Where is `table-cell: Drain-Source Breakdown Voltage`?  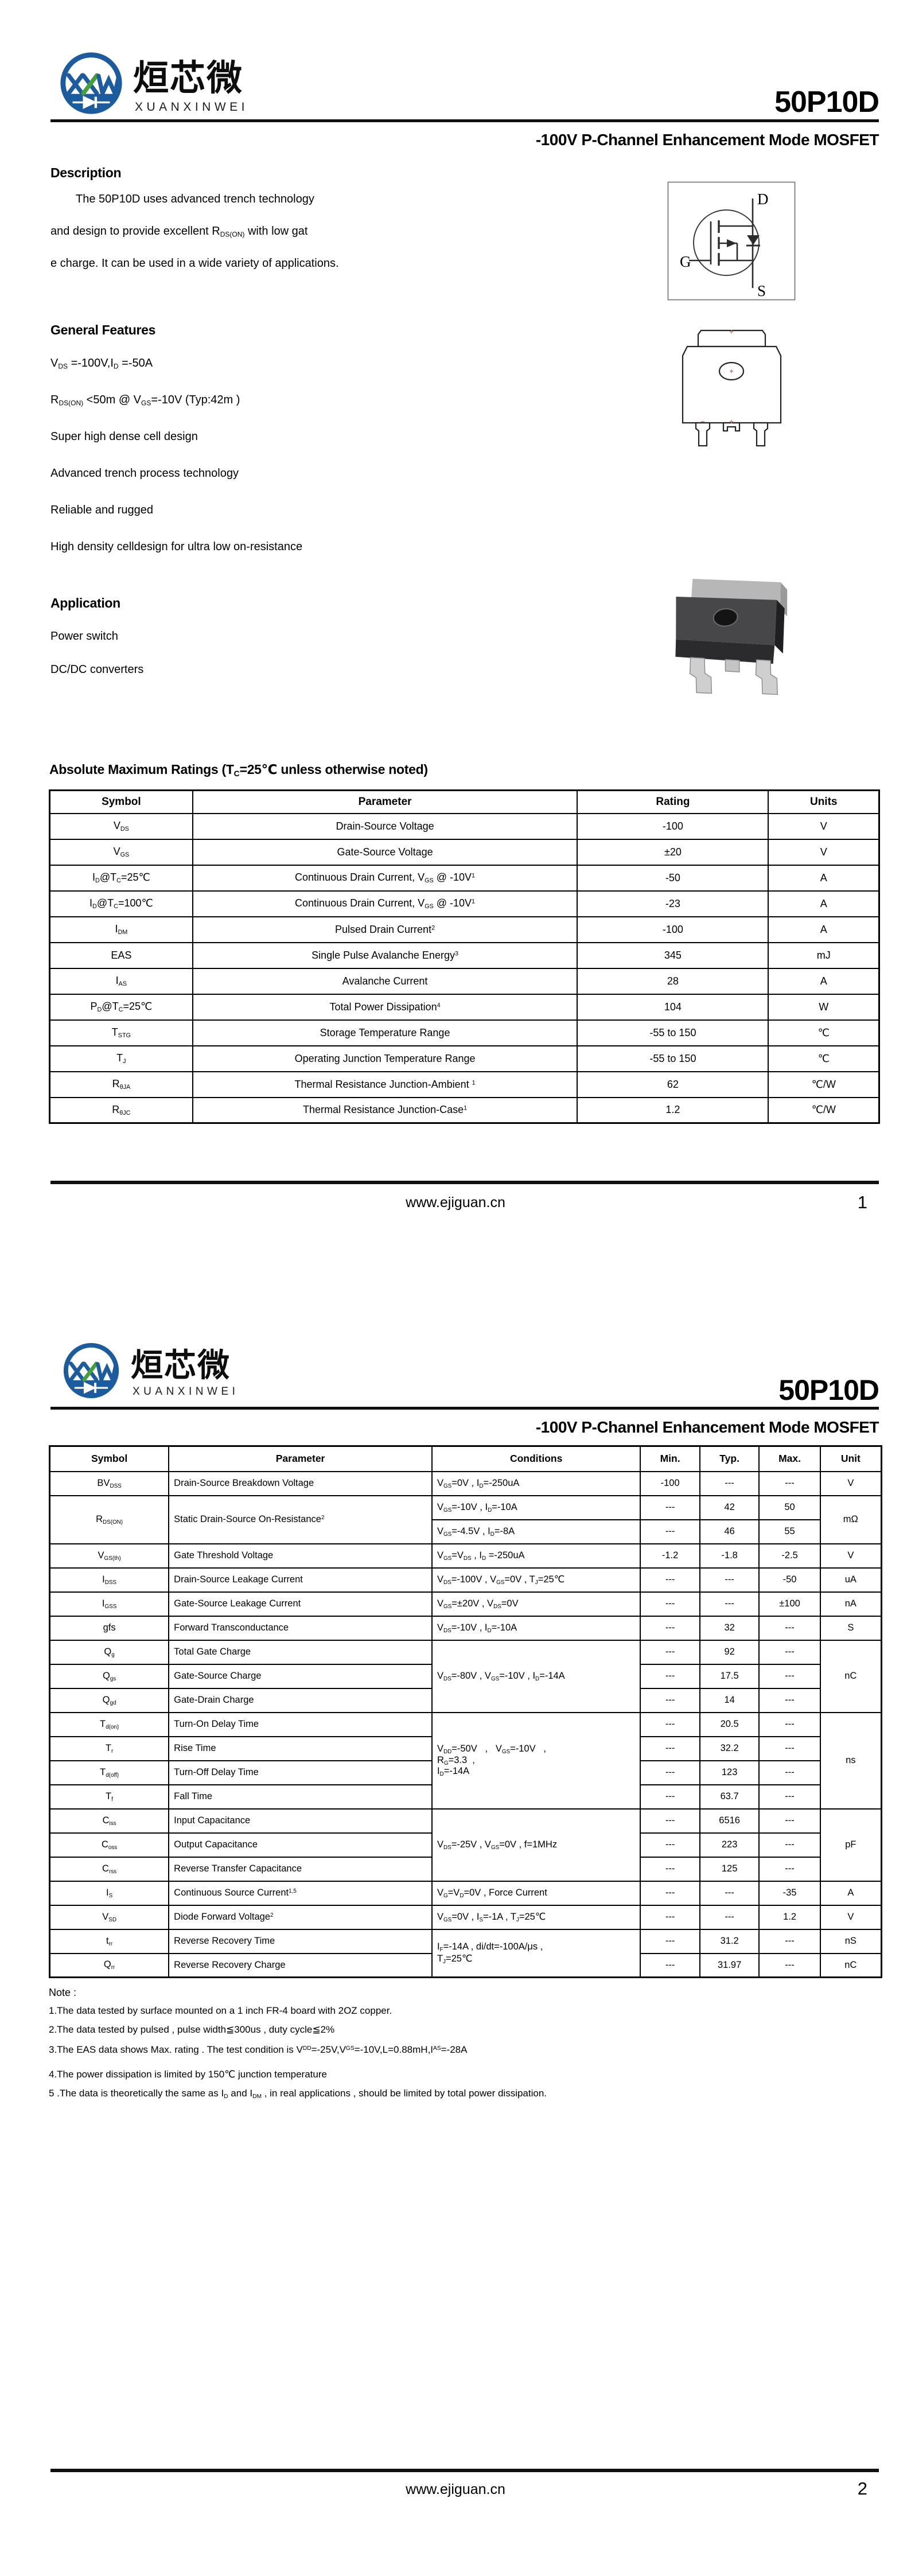
table-cell: Drain-Source Breakdown Voltage is located at coordinates (300, 1483).